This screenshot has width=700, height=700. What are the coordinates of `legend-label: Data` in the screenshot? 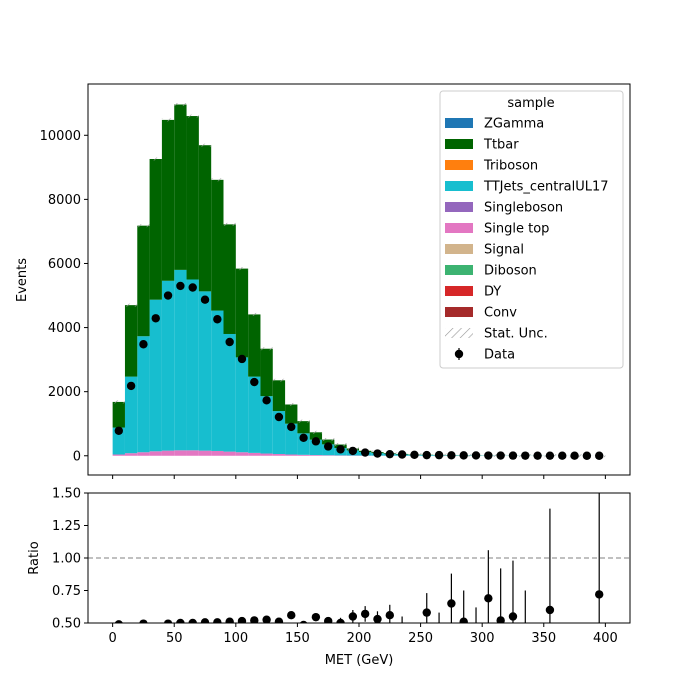 It's located at (499, 355).